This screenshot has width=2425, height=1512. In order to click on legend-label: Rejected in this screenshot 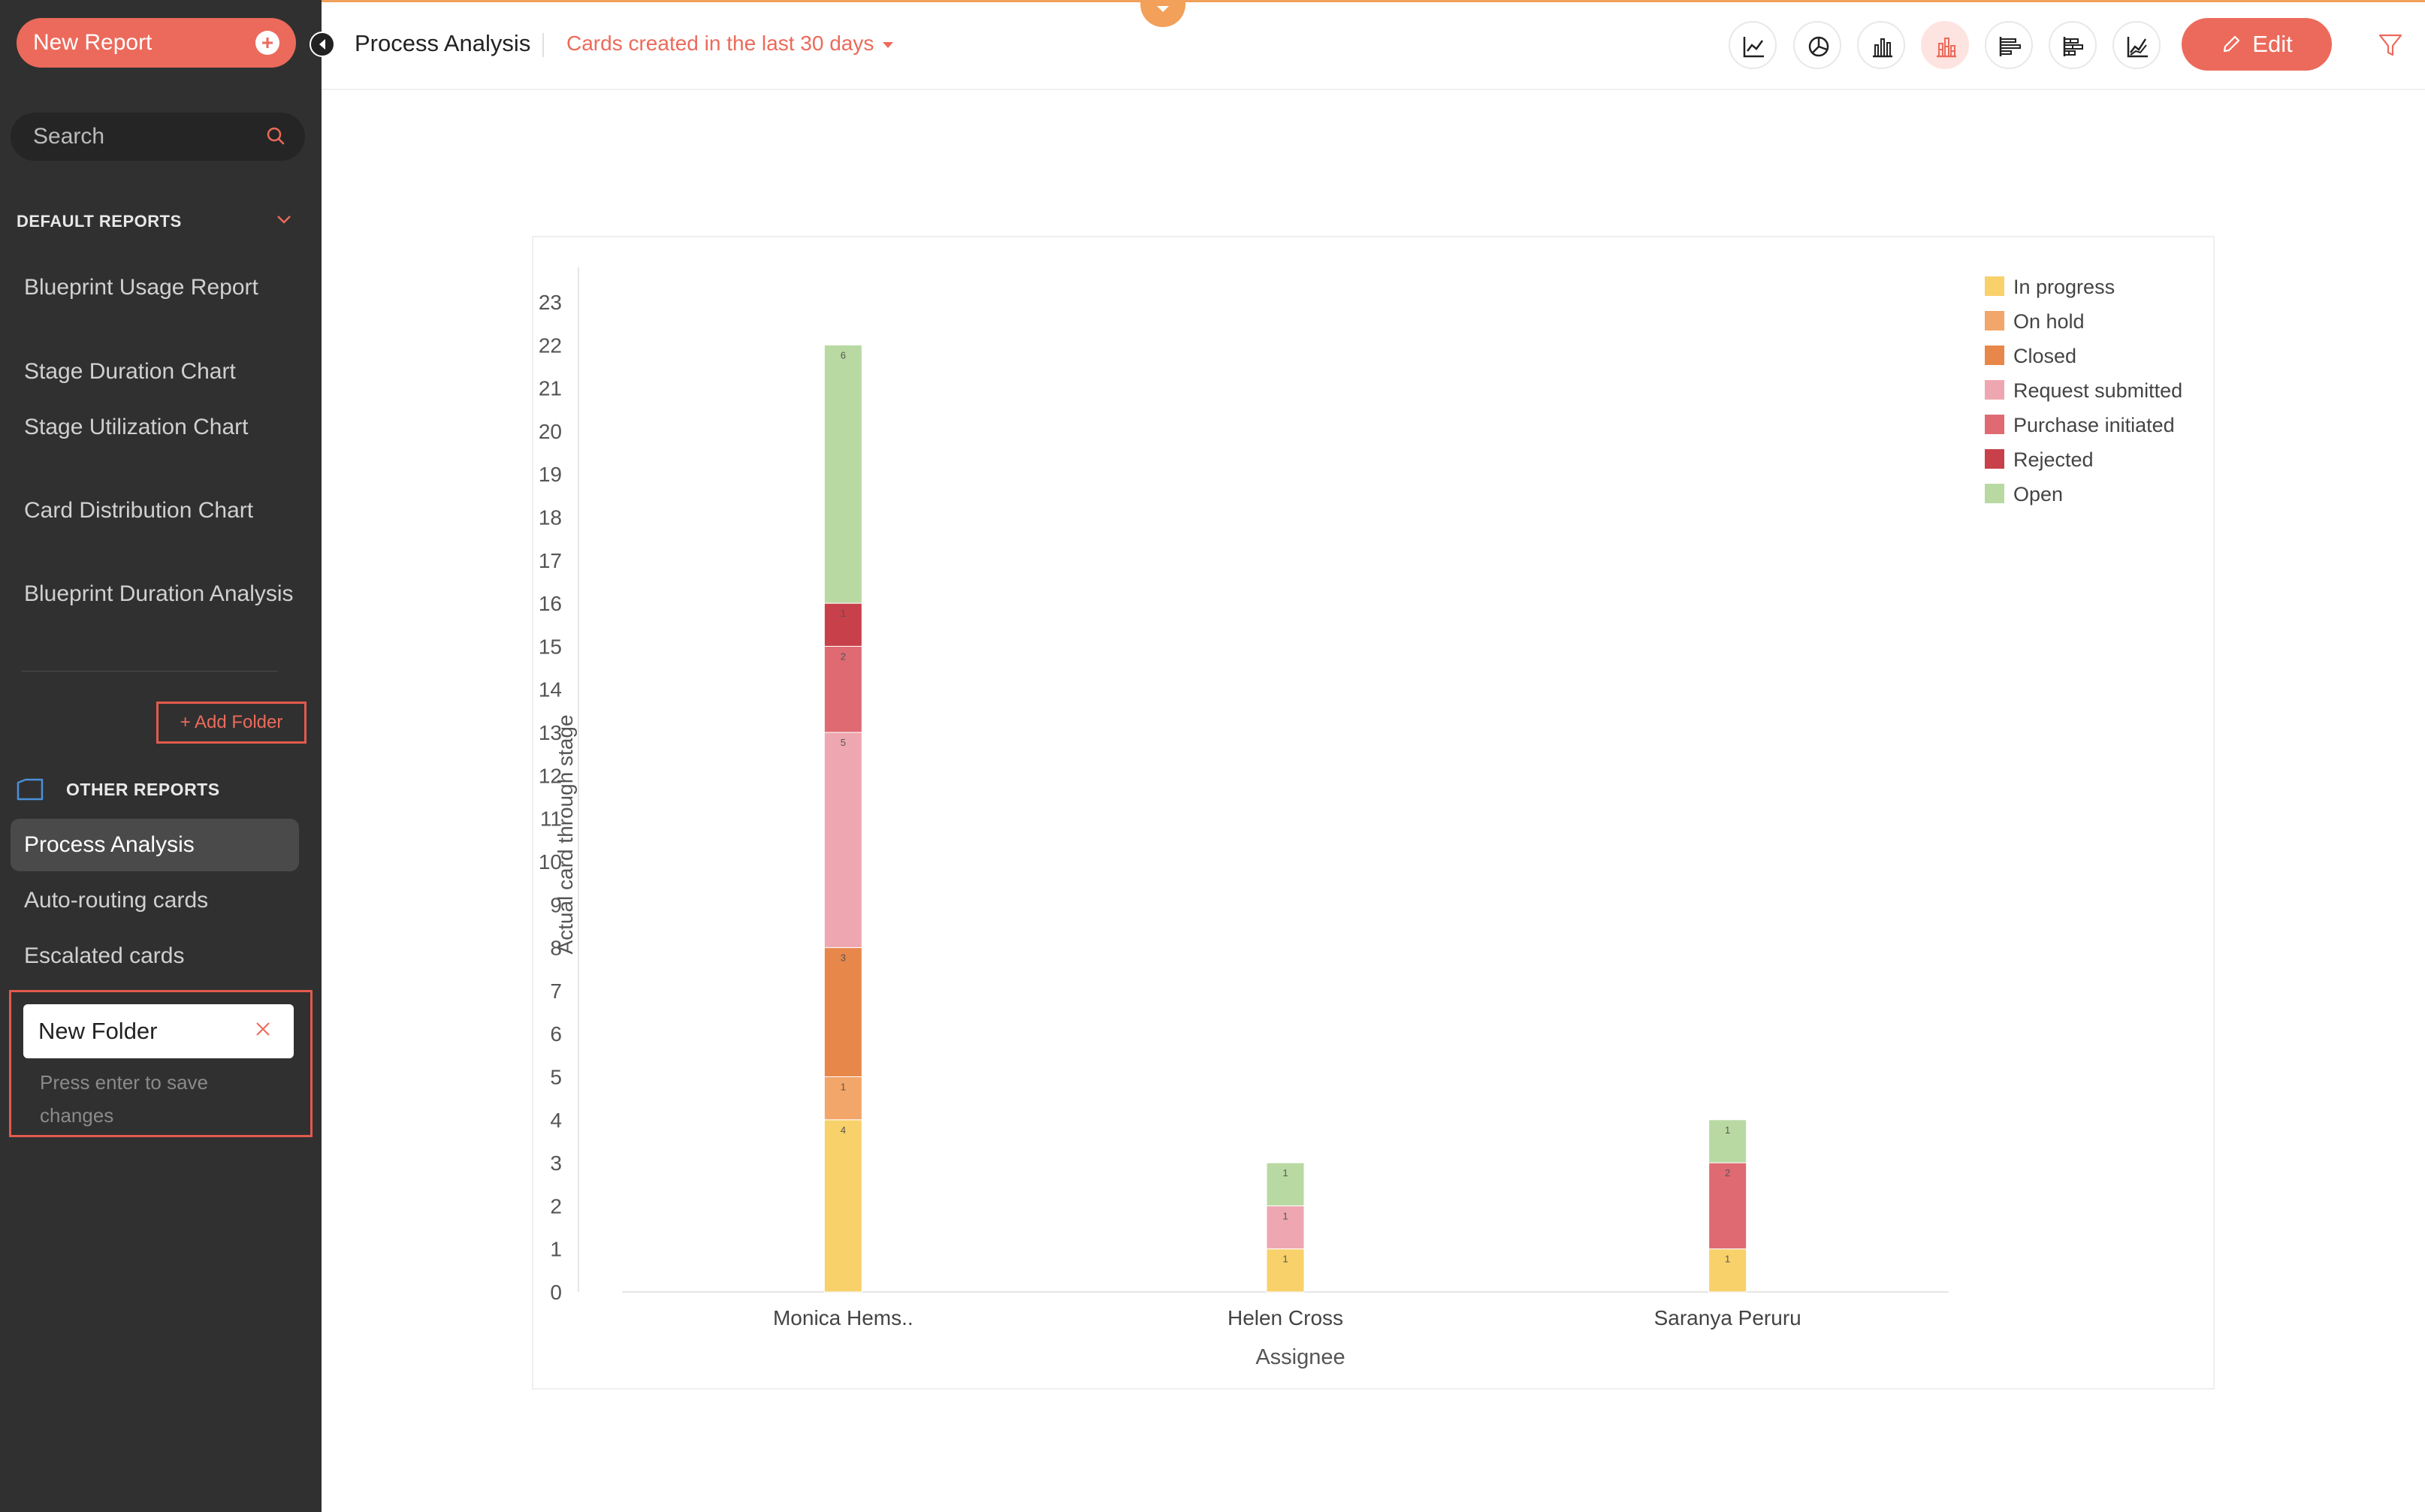, I will do `click(2054, 459)`.